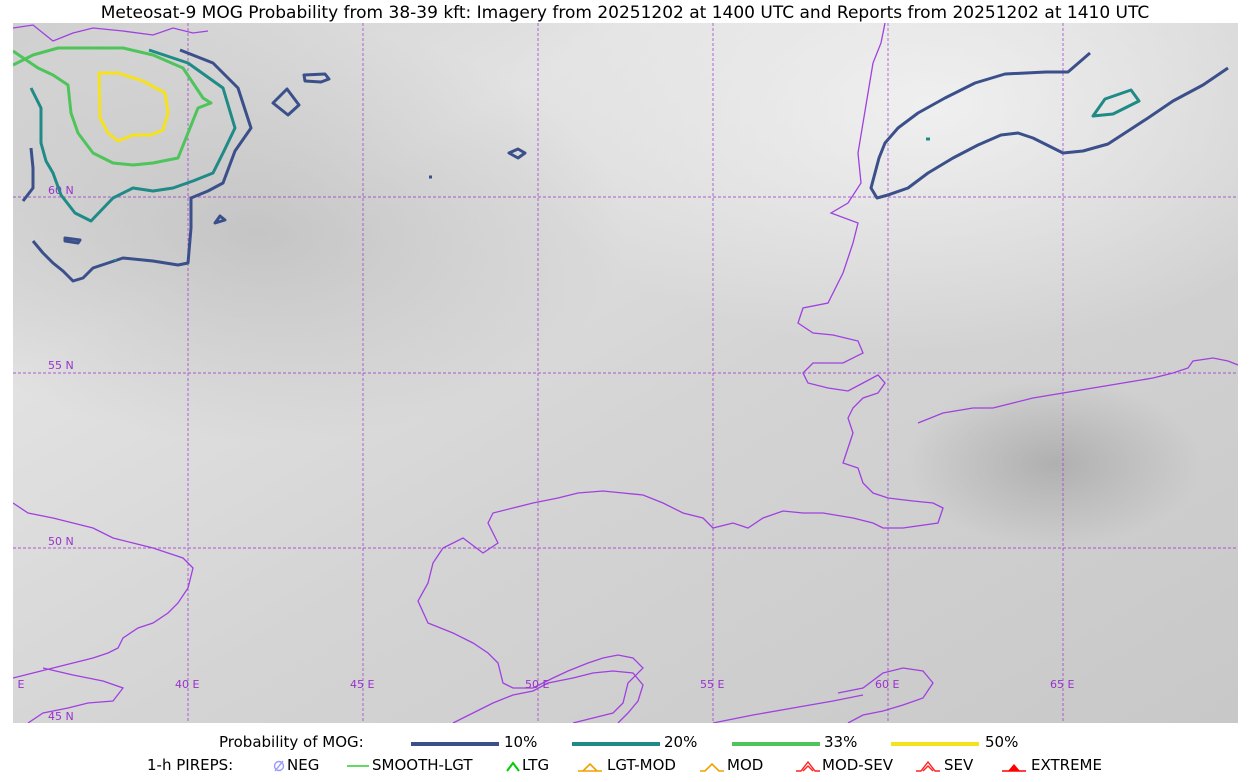 The image size is (1250, 782). What do you see at coordinates (887, 684) in the screenshot?
I see `lon-label: 60 E` at bounding box center [887, 684].